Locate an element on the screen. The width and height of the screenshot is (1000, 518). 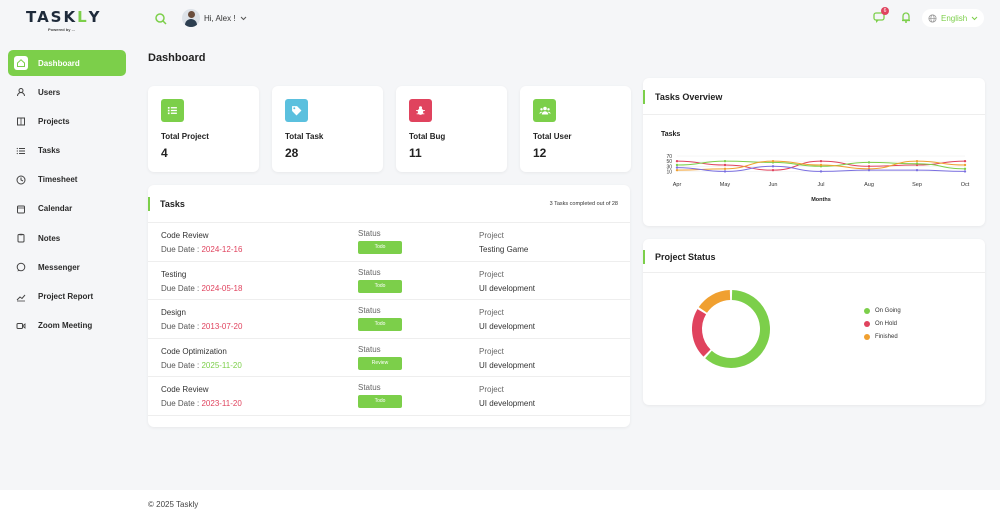
language-label: English is located at coordinates (954, 18).